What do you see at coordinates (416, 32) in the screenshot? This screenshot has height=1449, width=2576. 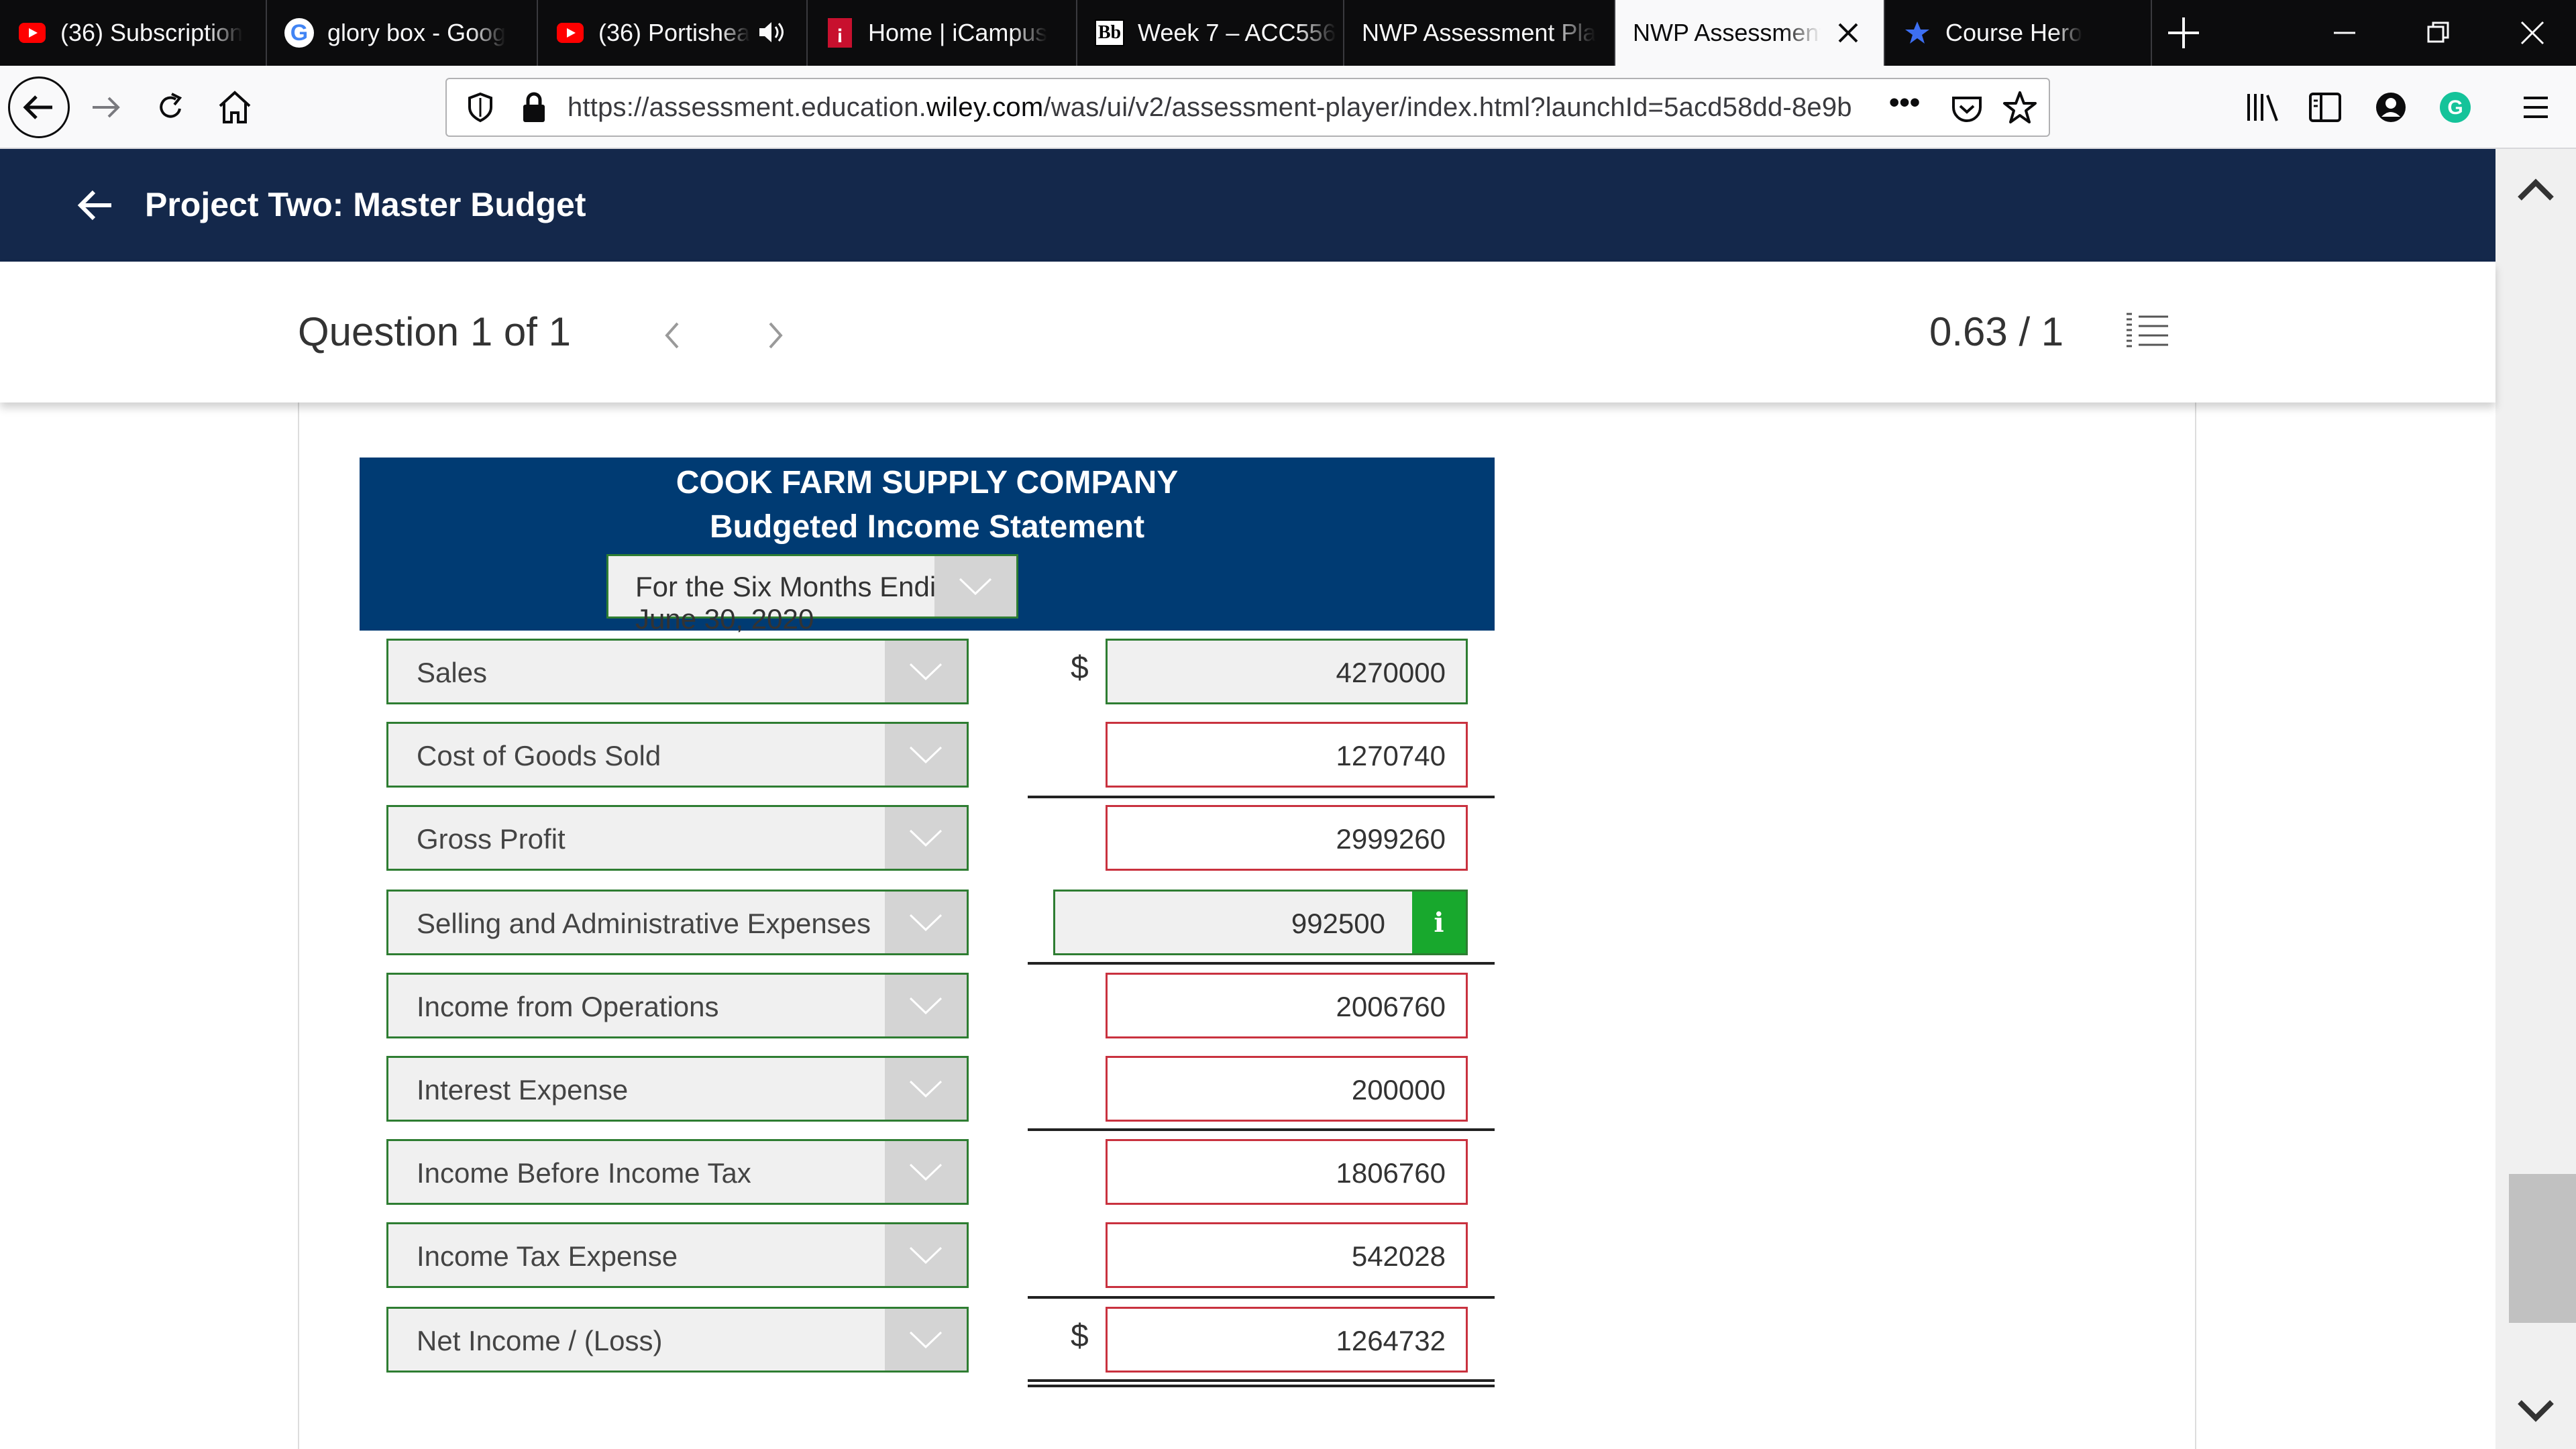 I see `tab-title: glory box - Goog` at bounding box center [416, 32].